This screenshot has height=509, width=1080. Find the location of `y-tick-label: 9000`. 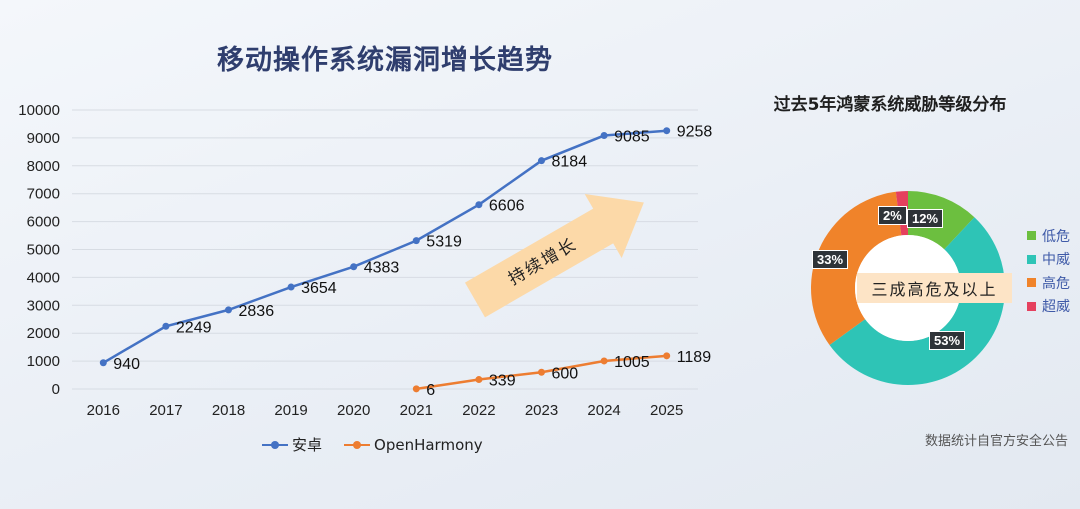

y-tick-label: 9000 is located at coordinates (43, 138).